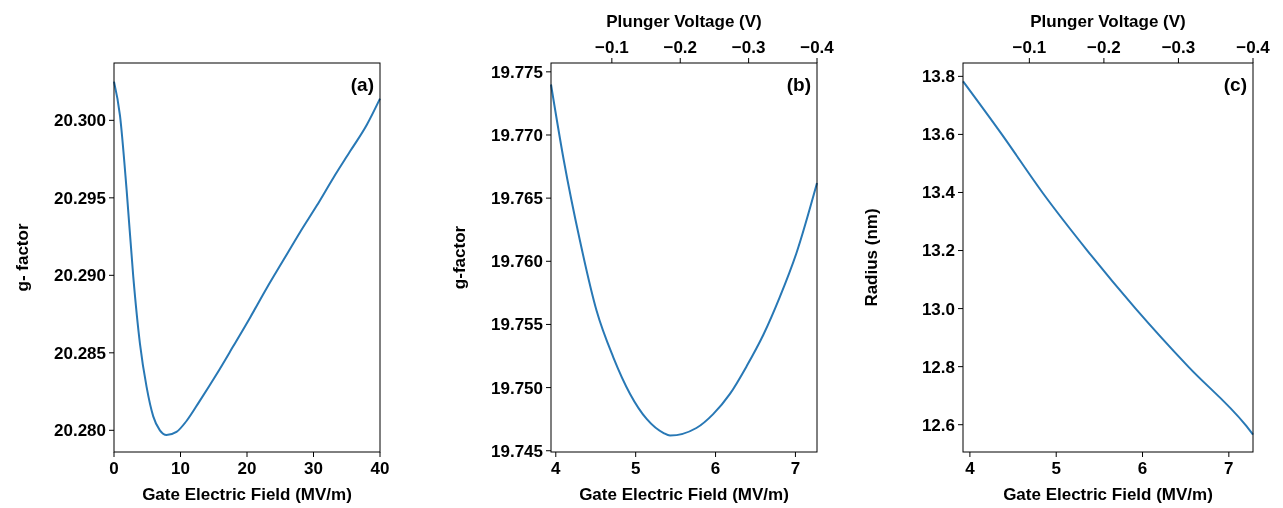 The image size is (1283, 508). Describe the element at coordinates (871, 257) in the screenshot. I see `y-axis-title: Radius (nm)` at that location.